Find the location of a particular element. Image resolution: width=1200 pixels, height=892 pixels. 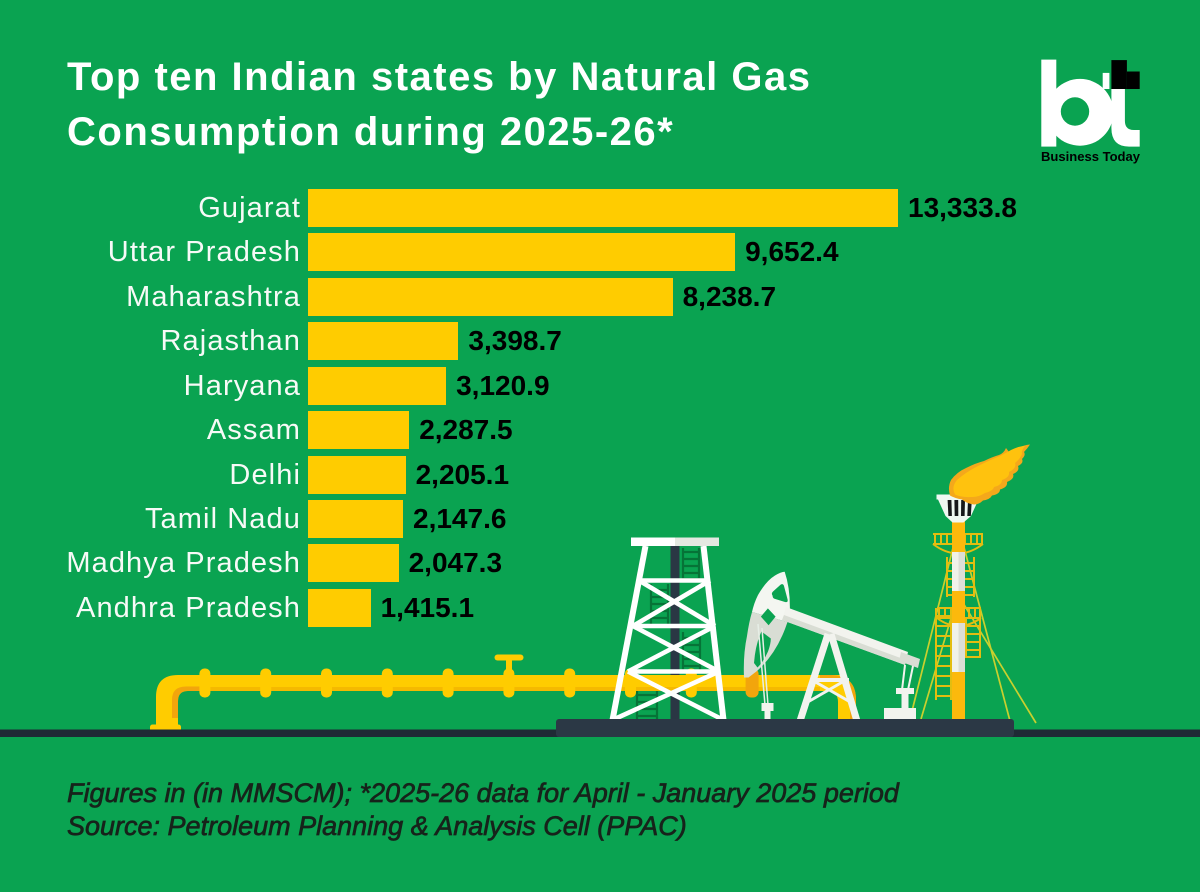

svg-text: Business Today is located at coordinates (1091, 156).